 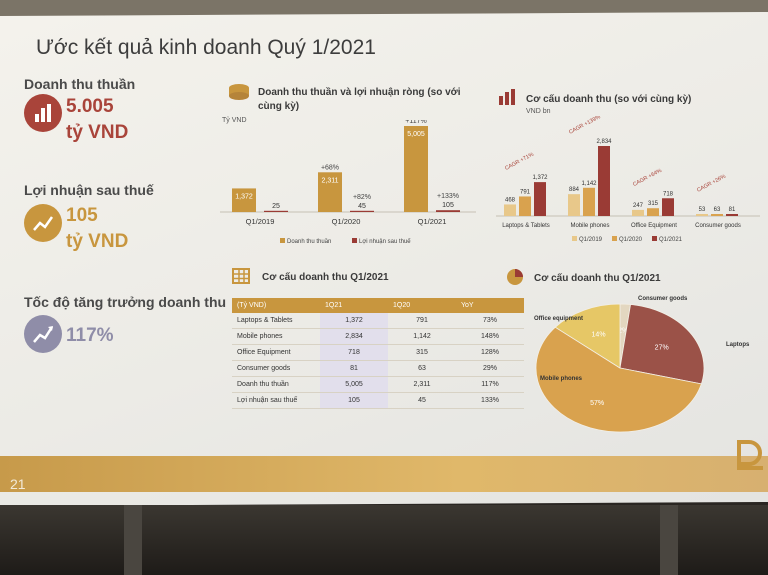 What do you see at coordinates (362, 197) in the screenshot?
I see `growth-label: +82%` at bounding box center [362, 197].